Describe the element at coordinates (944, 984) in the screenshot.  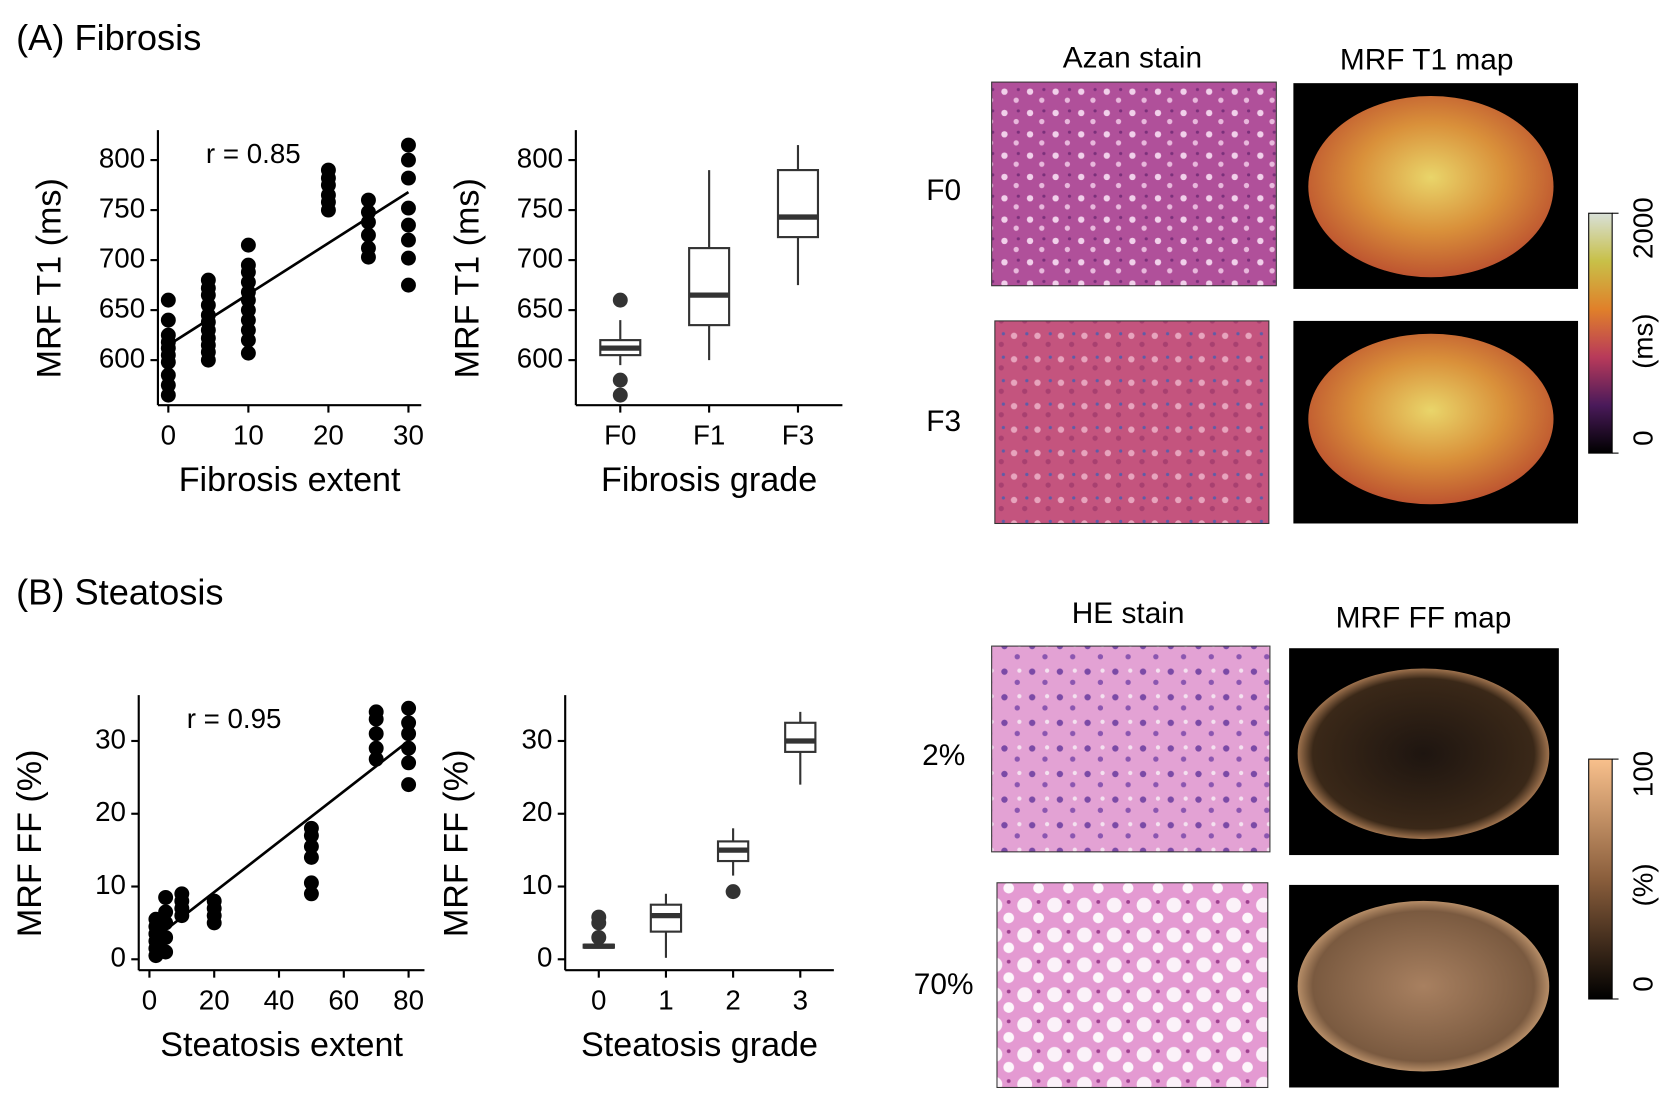
I see `row-label: 70%` at that location.